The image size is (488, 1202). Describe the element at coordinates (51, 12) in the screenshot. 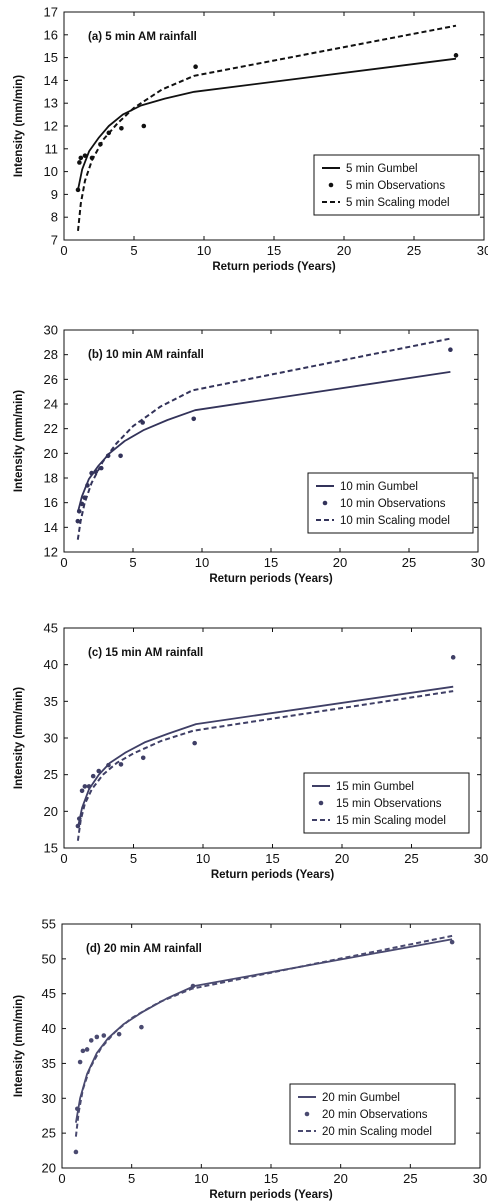

I see `y-tick-label: 17` at that location.